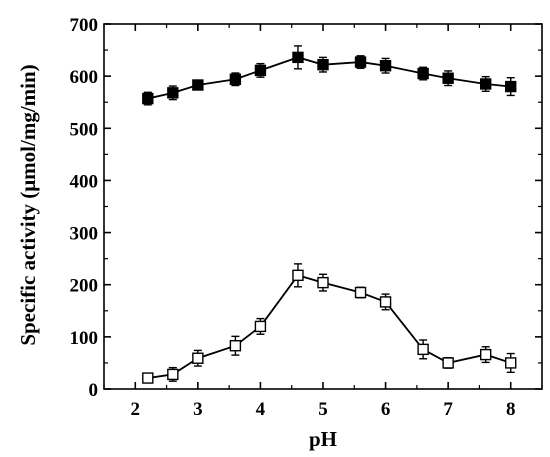 This screenshot has height=457, width=550. I want to click on x-tick-label: 5, so click(323, 409).